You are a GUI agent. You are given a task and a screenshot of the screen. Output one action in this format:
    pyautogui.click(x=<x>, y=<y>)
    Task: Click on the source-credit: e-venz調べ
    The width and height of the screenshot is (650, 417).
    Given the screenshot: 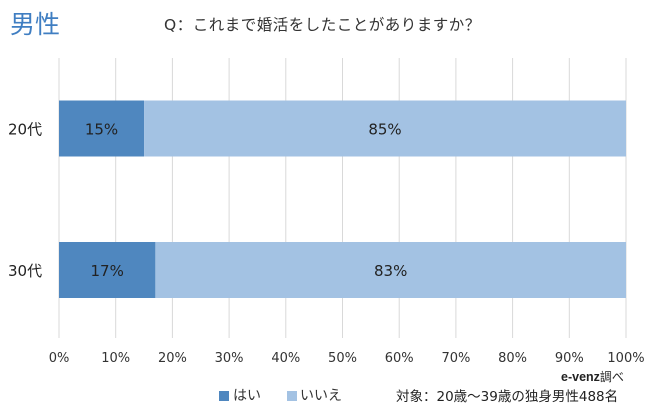 What is the action you would take?
    pyautogui.click(x=592, y=377)
    